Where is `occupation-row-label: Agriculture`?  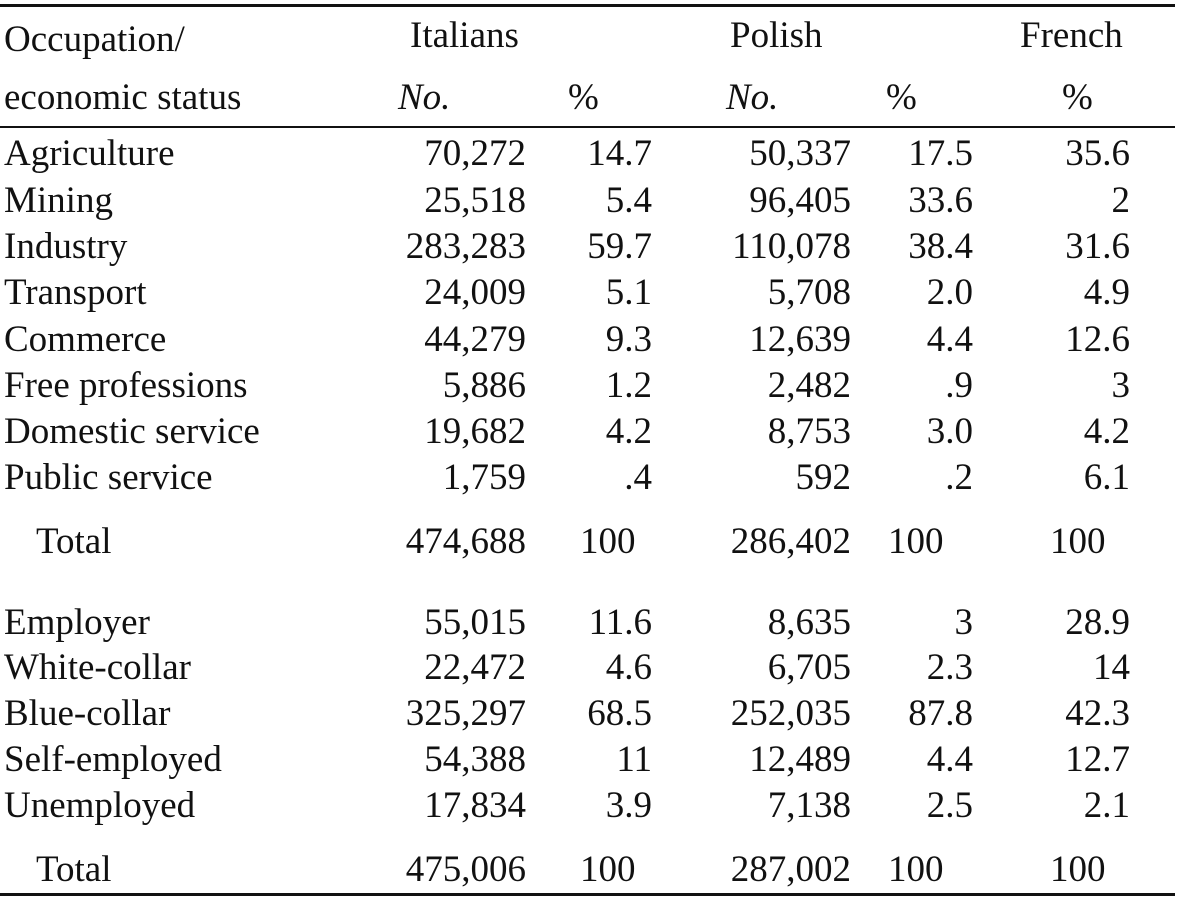 occupation-row-label: Agriculture is located at coordinates (89, 153).